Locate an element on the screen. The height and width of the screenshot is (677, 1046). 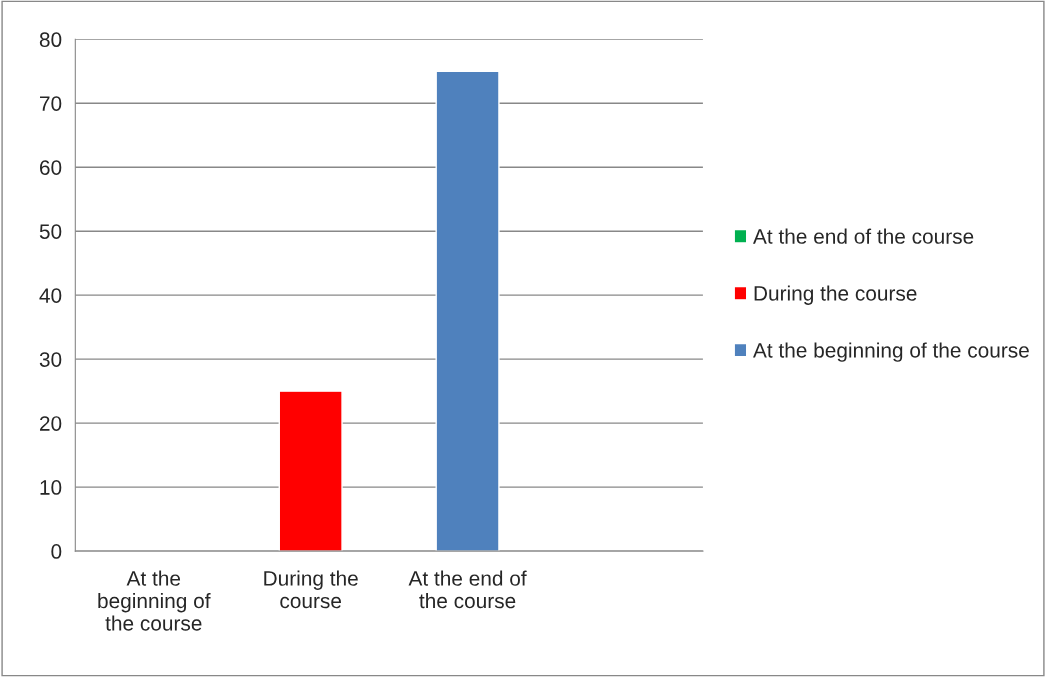
x-tick-label: At the end of the course is located at coordinates (467, 589).